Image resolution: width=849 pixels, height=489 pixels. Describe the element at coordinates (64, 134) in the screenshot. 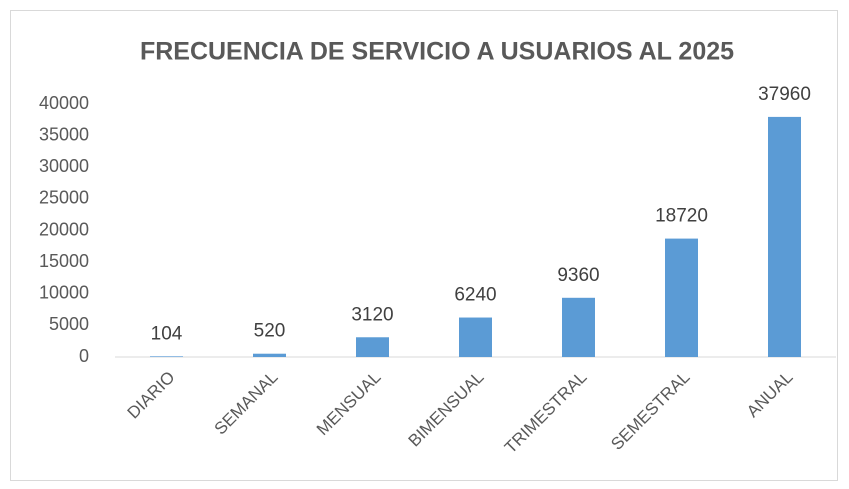

I see `y-tick-label: 35000` at that location.